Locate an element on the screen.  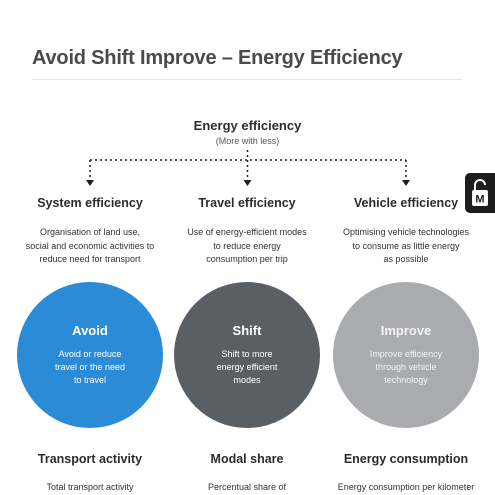
metric-description-transport: Total transport activity is located at coordinates (90, 487).